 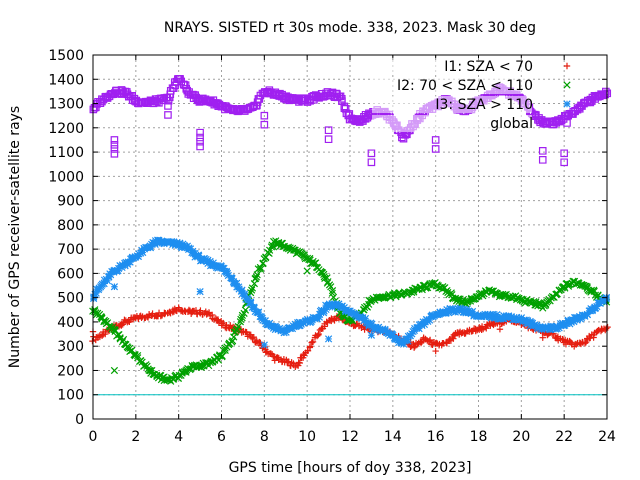 I want to click on x-tick-label: 14, so click(x=393, y=437).